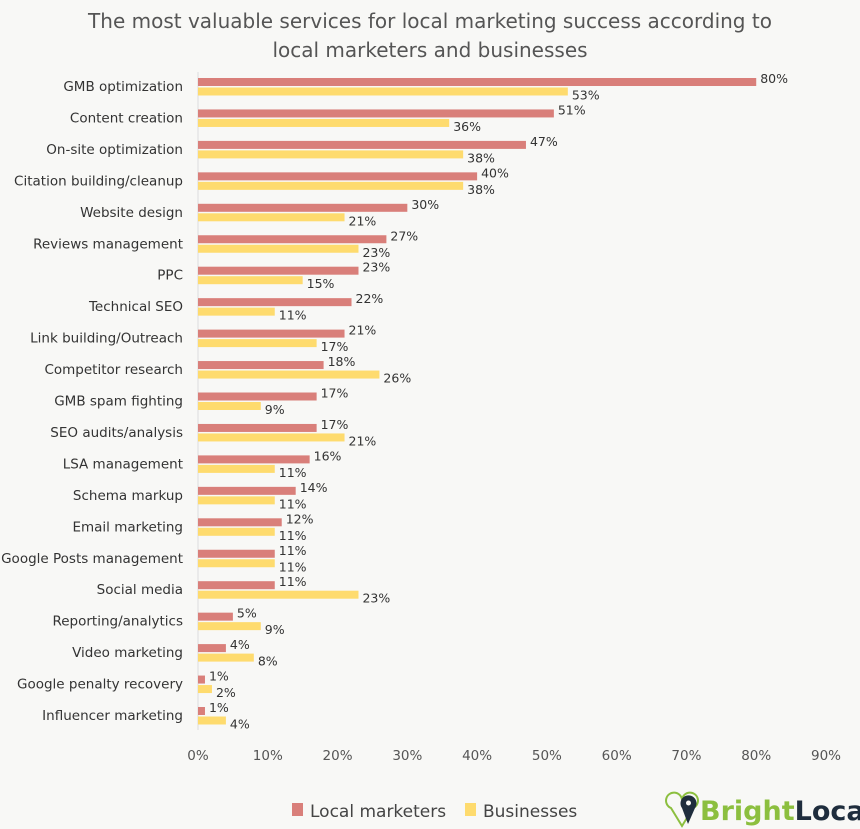 Image resolution: width=860 pixels, height=829 pixels. I want to click on legend-swatch-businesses, so click(470, 809).